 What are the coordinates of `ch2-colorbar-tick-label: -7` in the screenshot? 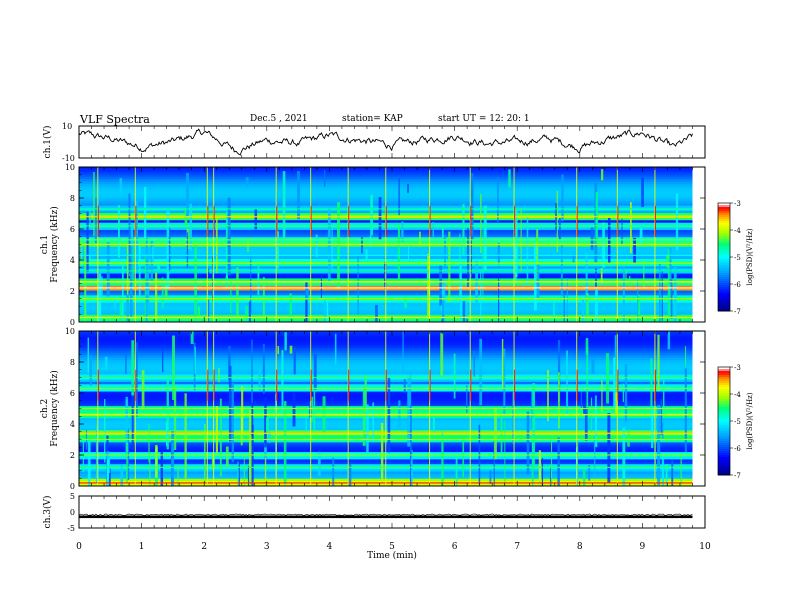 It's located at (737, 476).